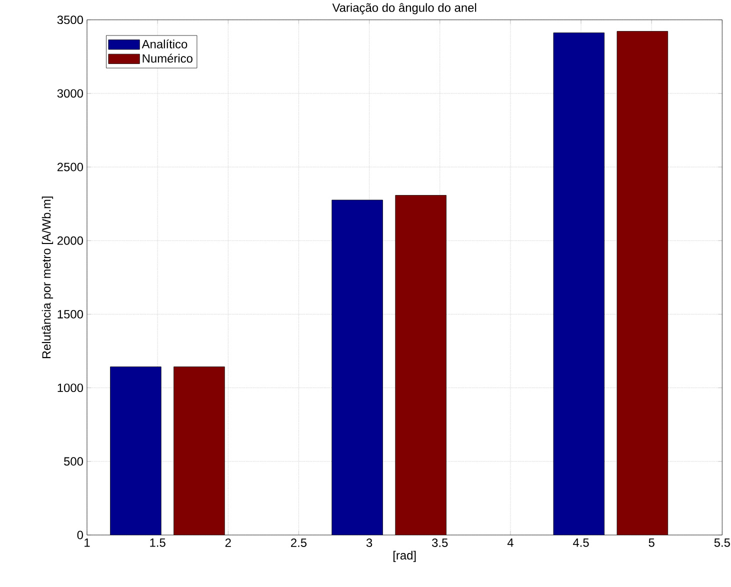  What do you see at coordinates (651, 542) in the screenshot?
I see `x-tick-label: 5` at bounding box center [651, 542].